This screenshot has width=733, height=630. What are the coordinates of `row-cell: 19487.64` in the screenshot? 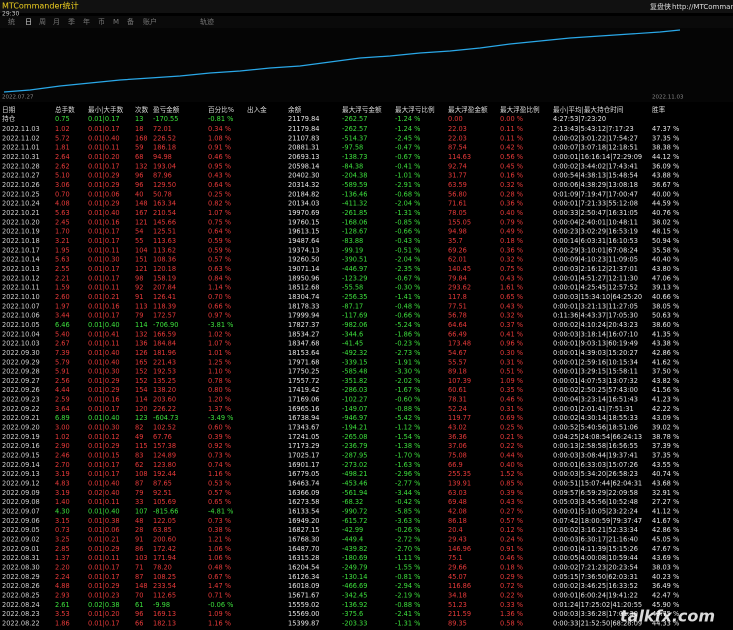 It's located at (303, 241).